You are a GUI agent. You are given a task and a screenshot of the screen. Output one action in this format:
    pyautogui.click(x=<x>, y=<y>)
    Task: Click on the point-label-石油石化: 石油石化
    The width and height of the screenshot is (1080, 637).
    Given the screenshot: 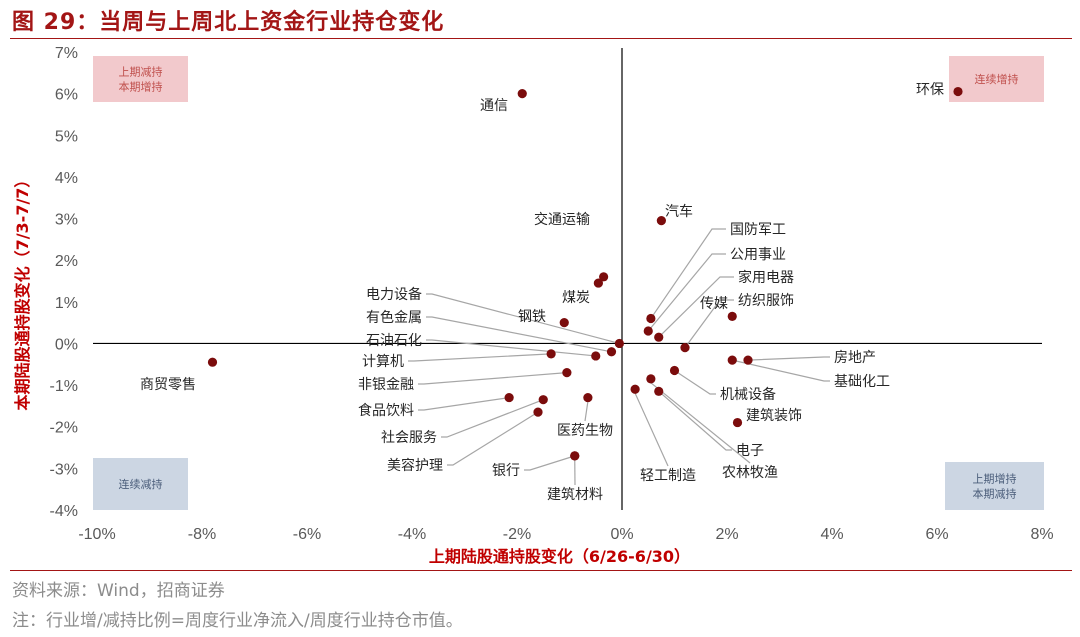 What is the action you would take?
    pyautogui.click(x=394, y=341)
    